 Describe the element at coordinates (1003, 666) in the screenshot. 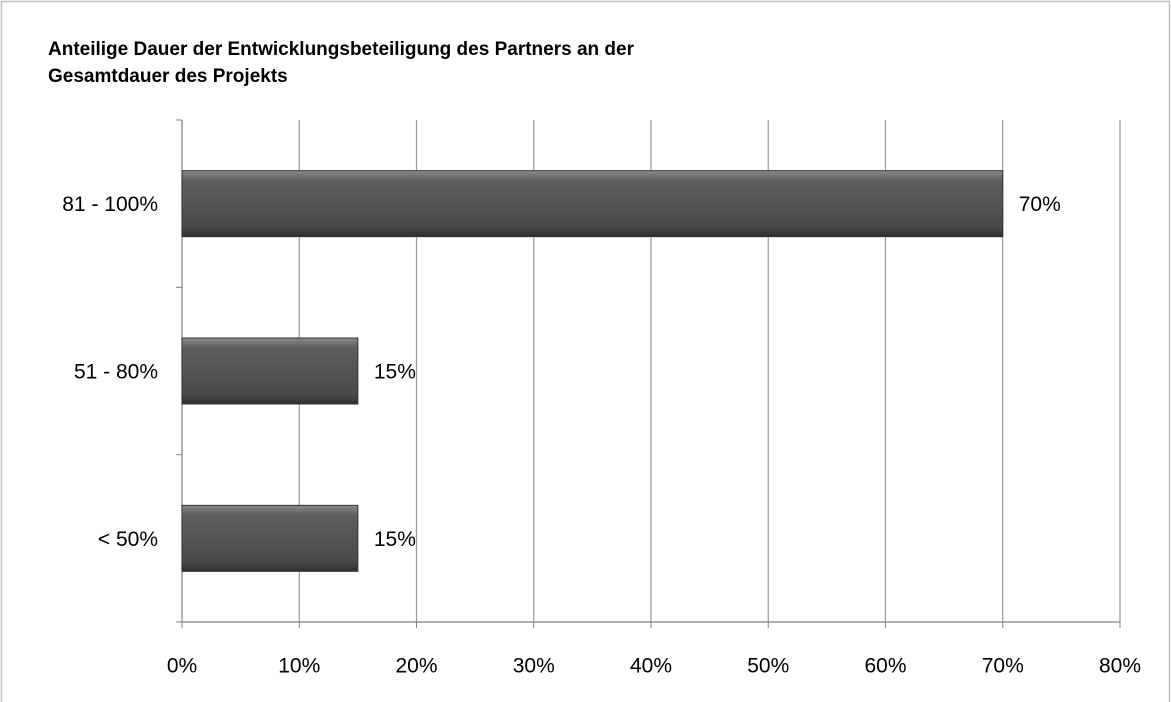

I see `x-tick-label: 70%` at that location.